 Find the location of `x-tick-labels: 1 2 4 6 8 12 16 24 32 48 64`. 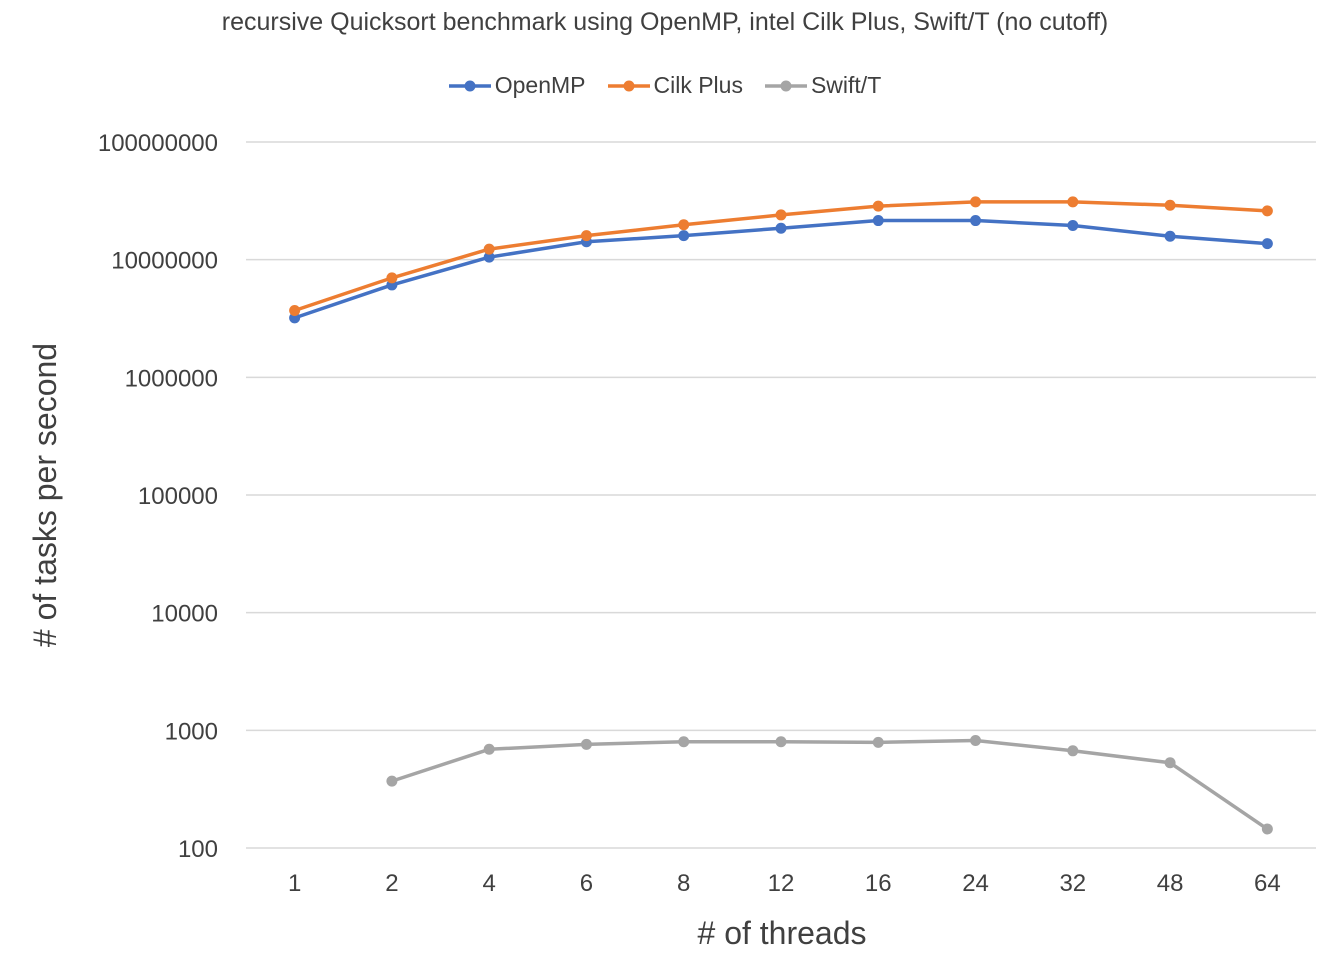

x-tick-labels: 1 2 4 6 8 12 16 24 32 48 64 is located at coordinates (784, 883).